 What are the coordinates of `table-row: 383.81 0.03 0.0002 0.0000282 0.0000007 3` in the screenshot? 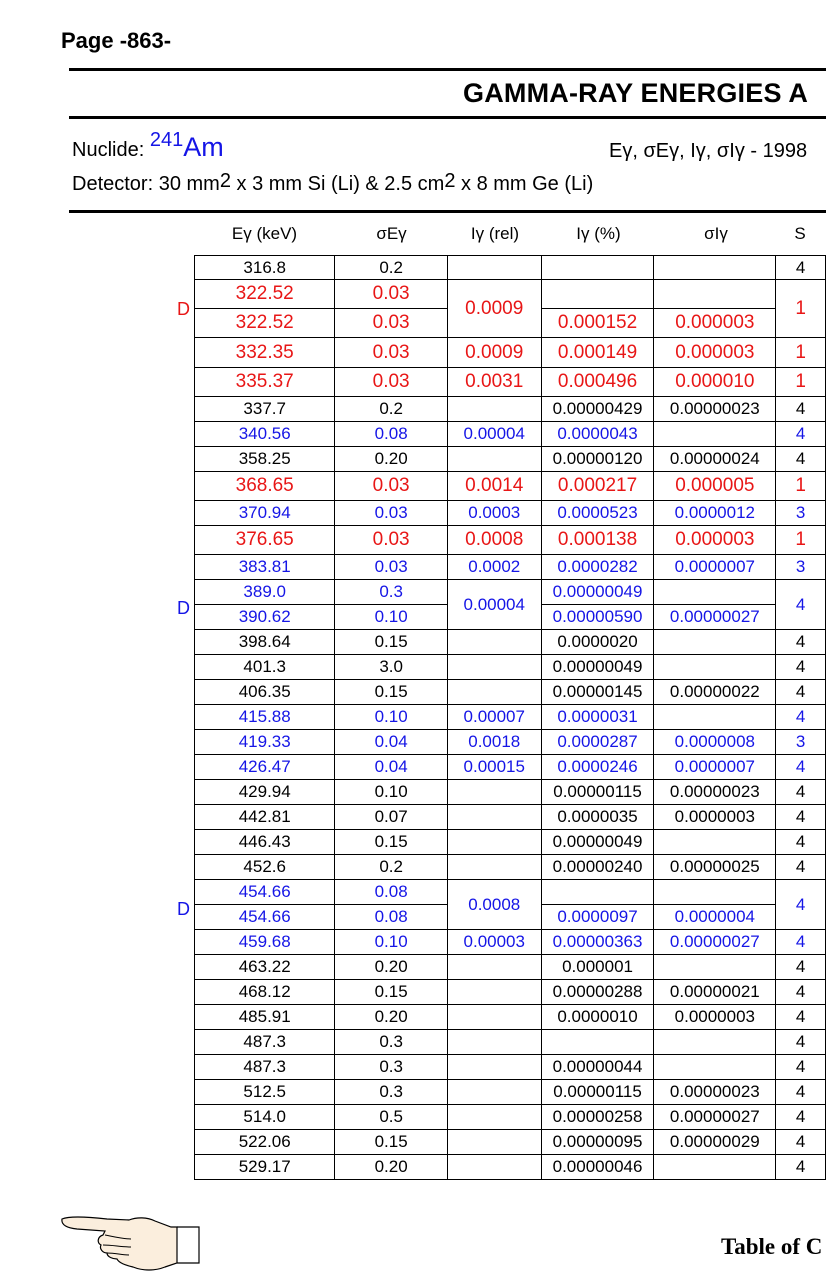 It's located at (509, 567).